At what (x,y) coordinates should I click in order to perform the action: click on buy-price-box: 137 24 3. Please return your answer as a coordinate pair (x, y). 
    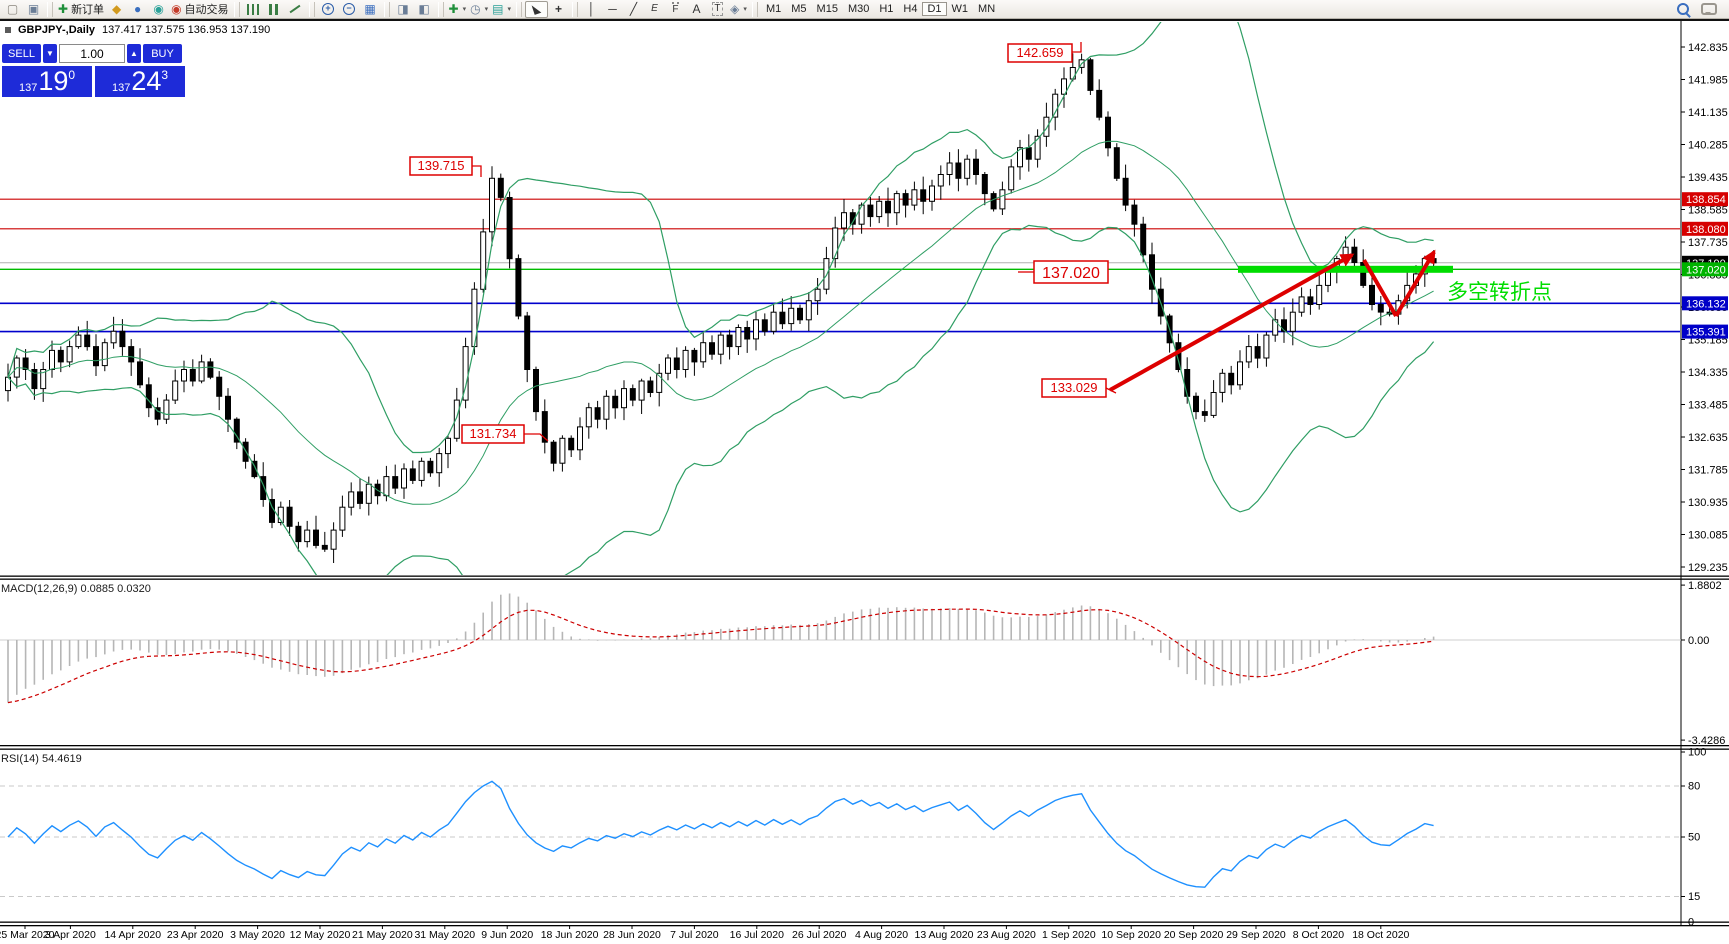
    Looking at the image, I should click on (140, 81).